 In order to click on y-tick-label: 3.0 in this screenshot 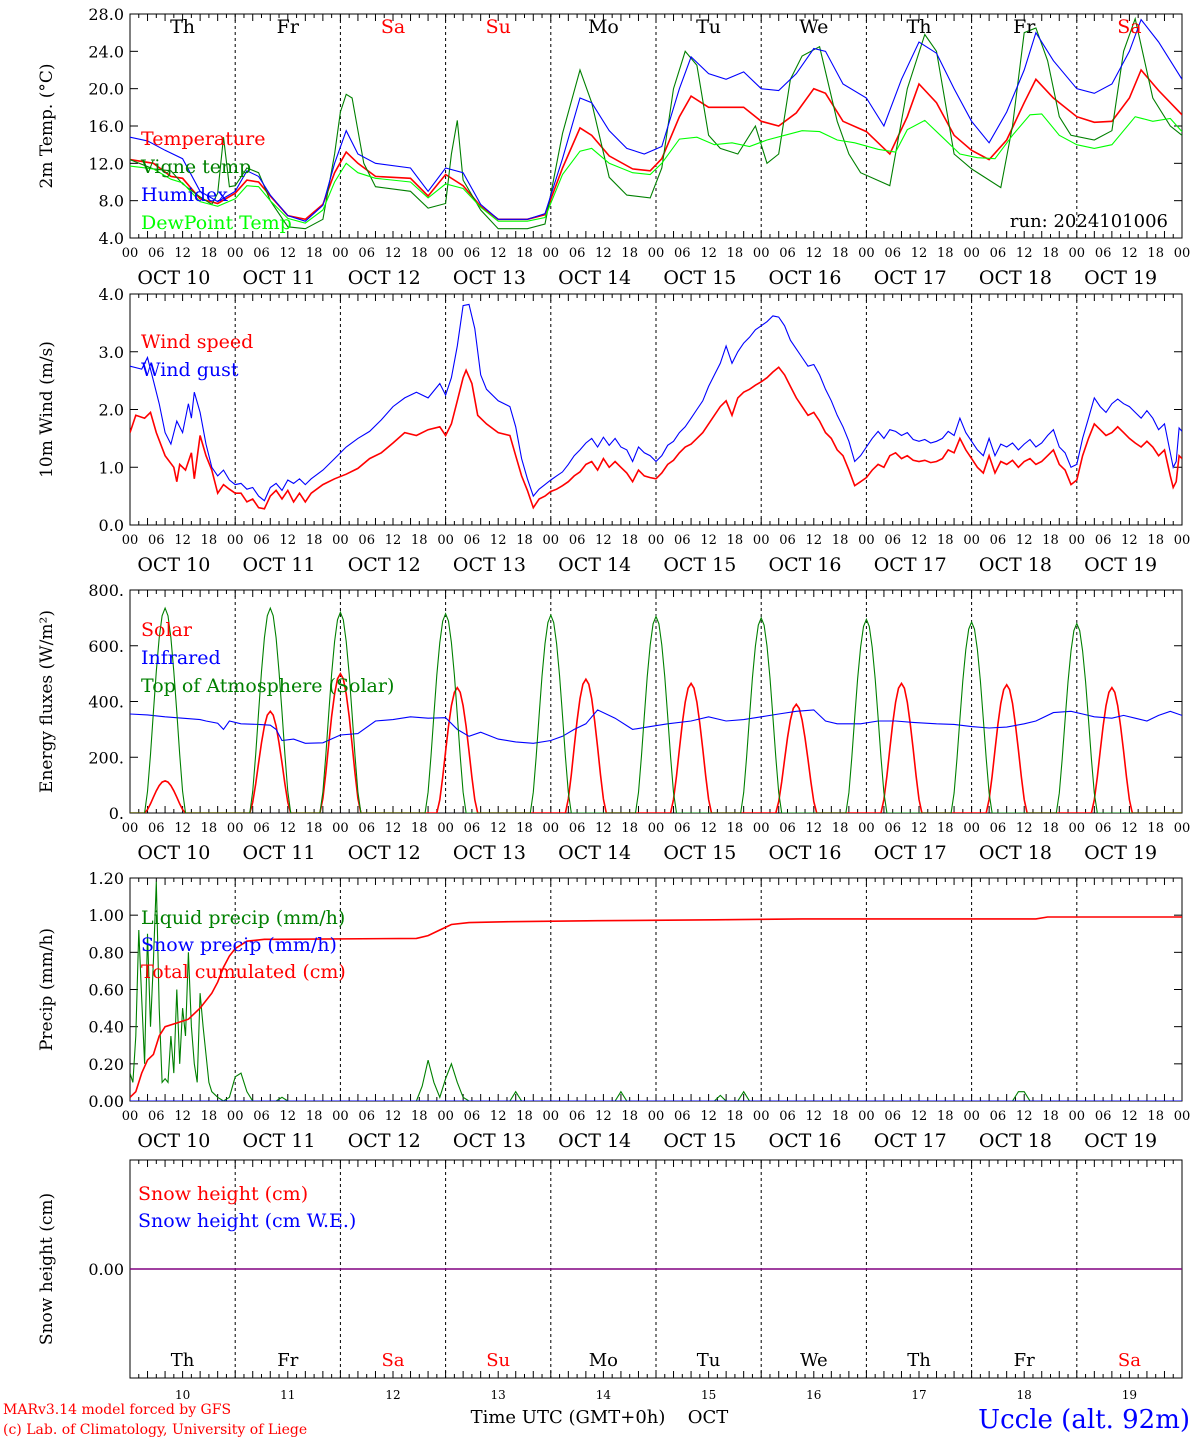, I will do `click(111, 352)`.